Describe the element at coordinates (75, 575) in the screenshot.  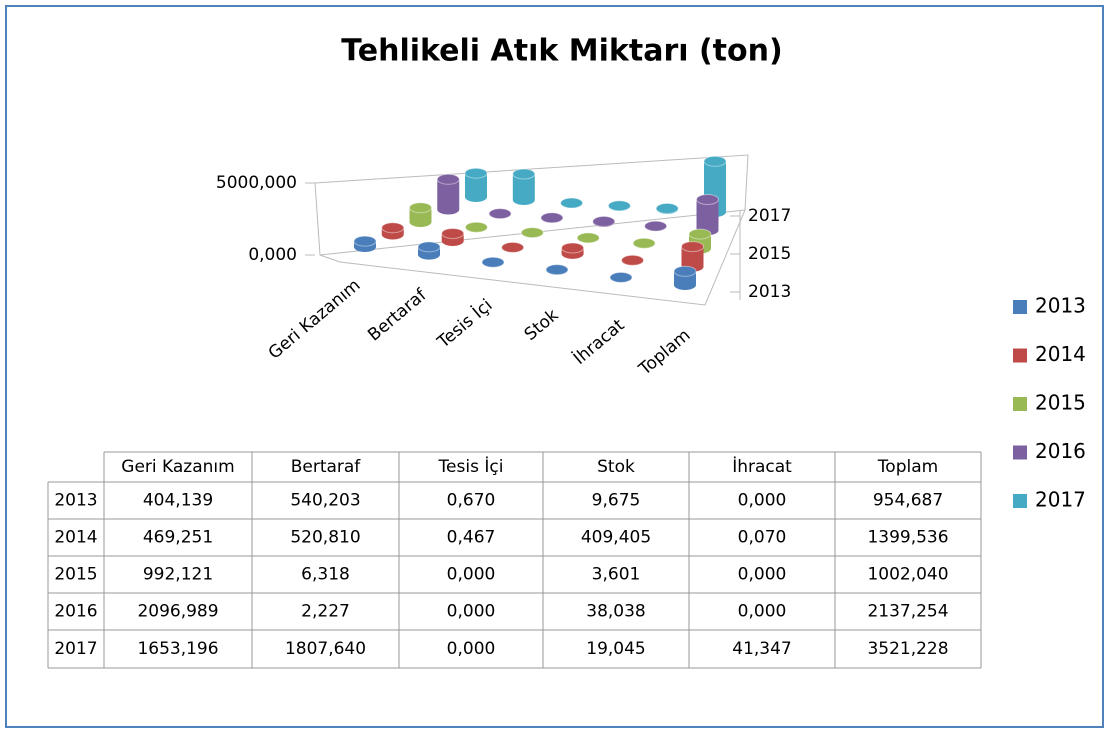
I see `table-row-header: 2015` at that location.